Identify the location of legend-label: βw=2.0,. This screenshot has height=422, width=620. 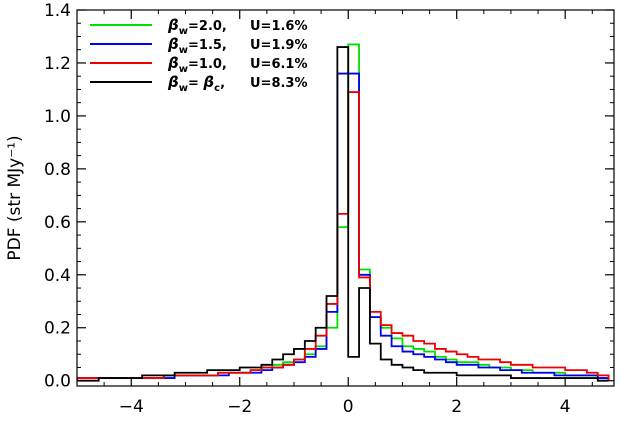
(197, 26).